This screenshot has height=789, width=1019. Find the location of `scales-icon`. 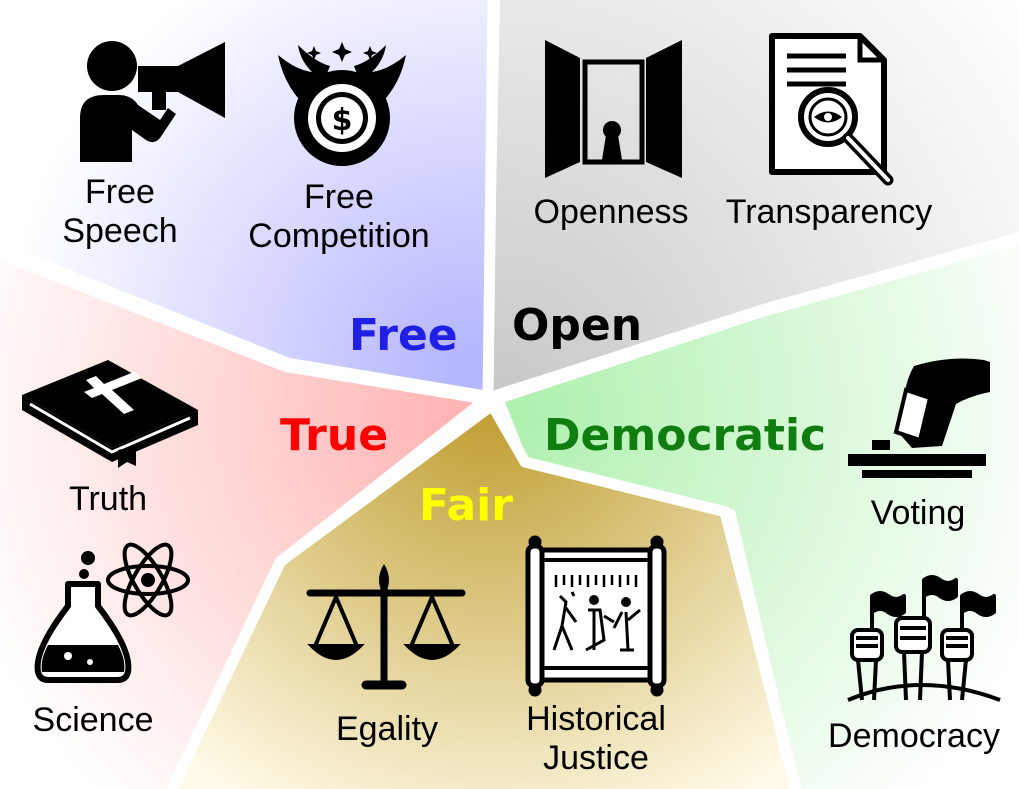

scales-icon is located at coordinates (386, 627).